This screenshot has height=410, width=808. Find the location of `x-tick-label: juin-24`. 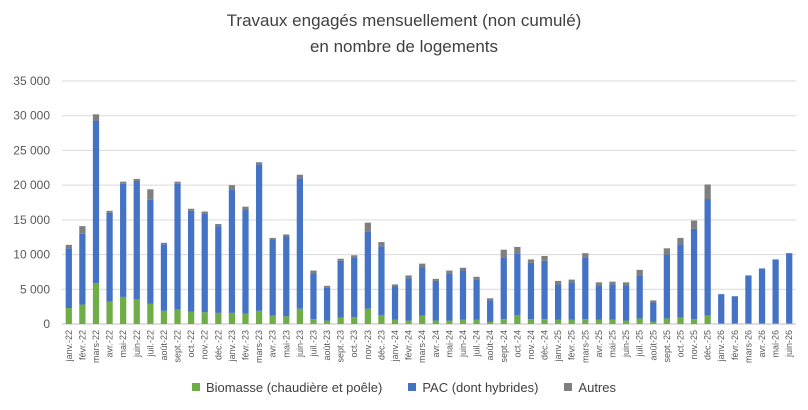

x-tick-label: juin-24 is located at coordinates (463, 344).